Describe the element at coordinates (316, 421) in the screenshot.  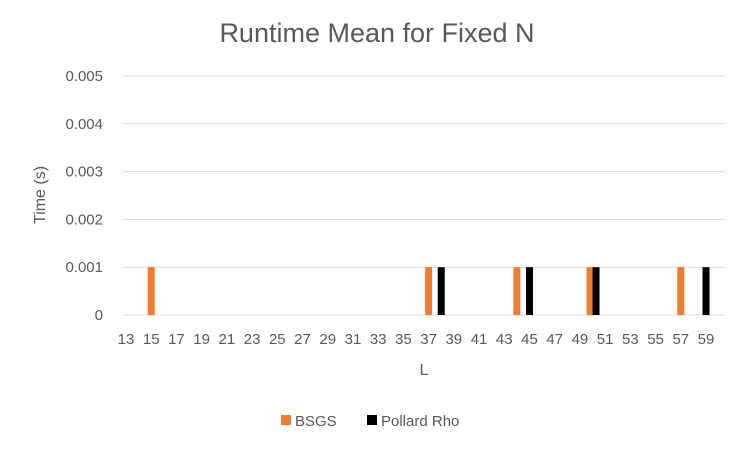
I see `legend-label-bsgs: BSGS` at that location.